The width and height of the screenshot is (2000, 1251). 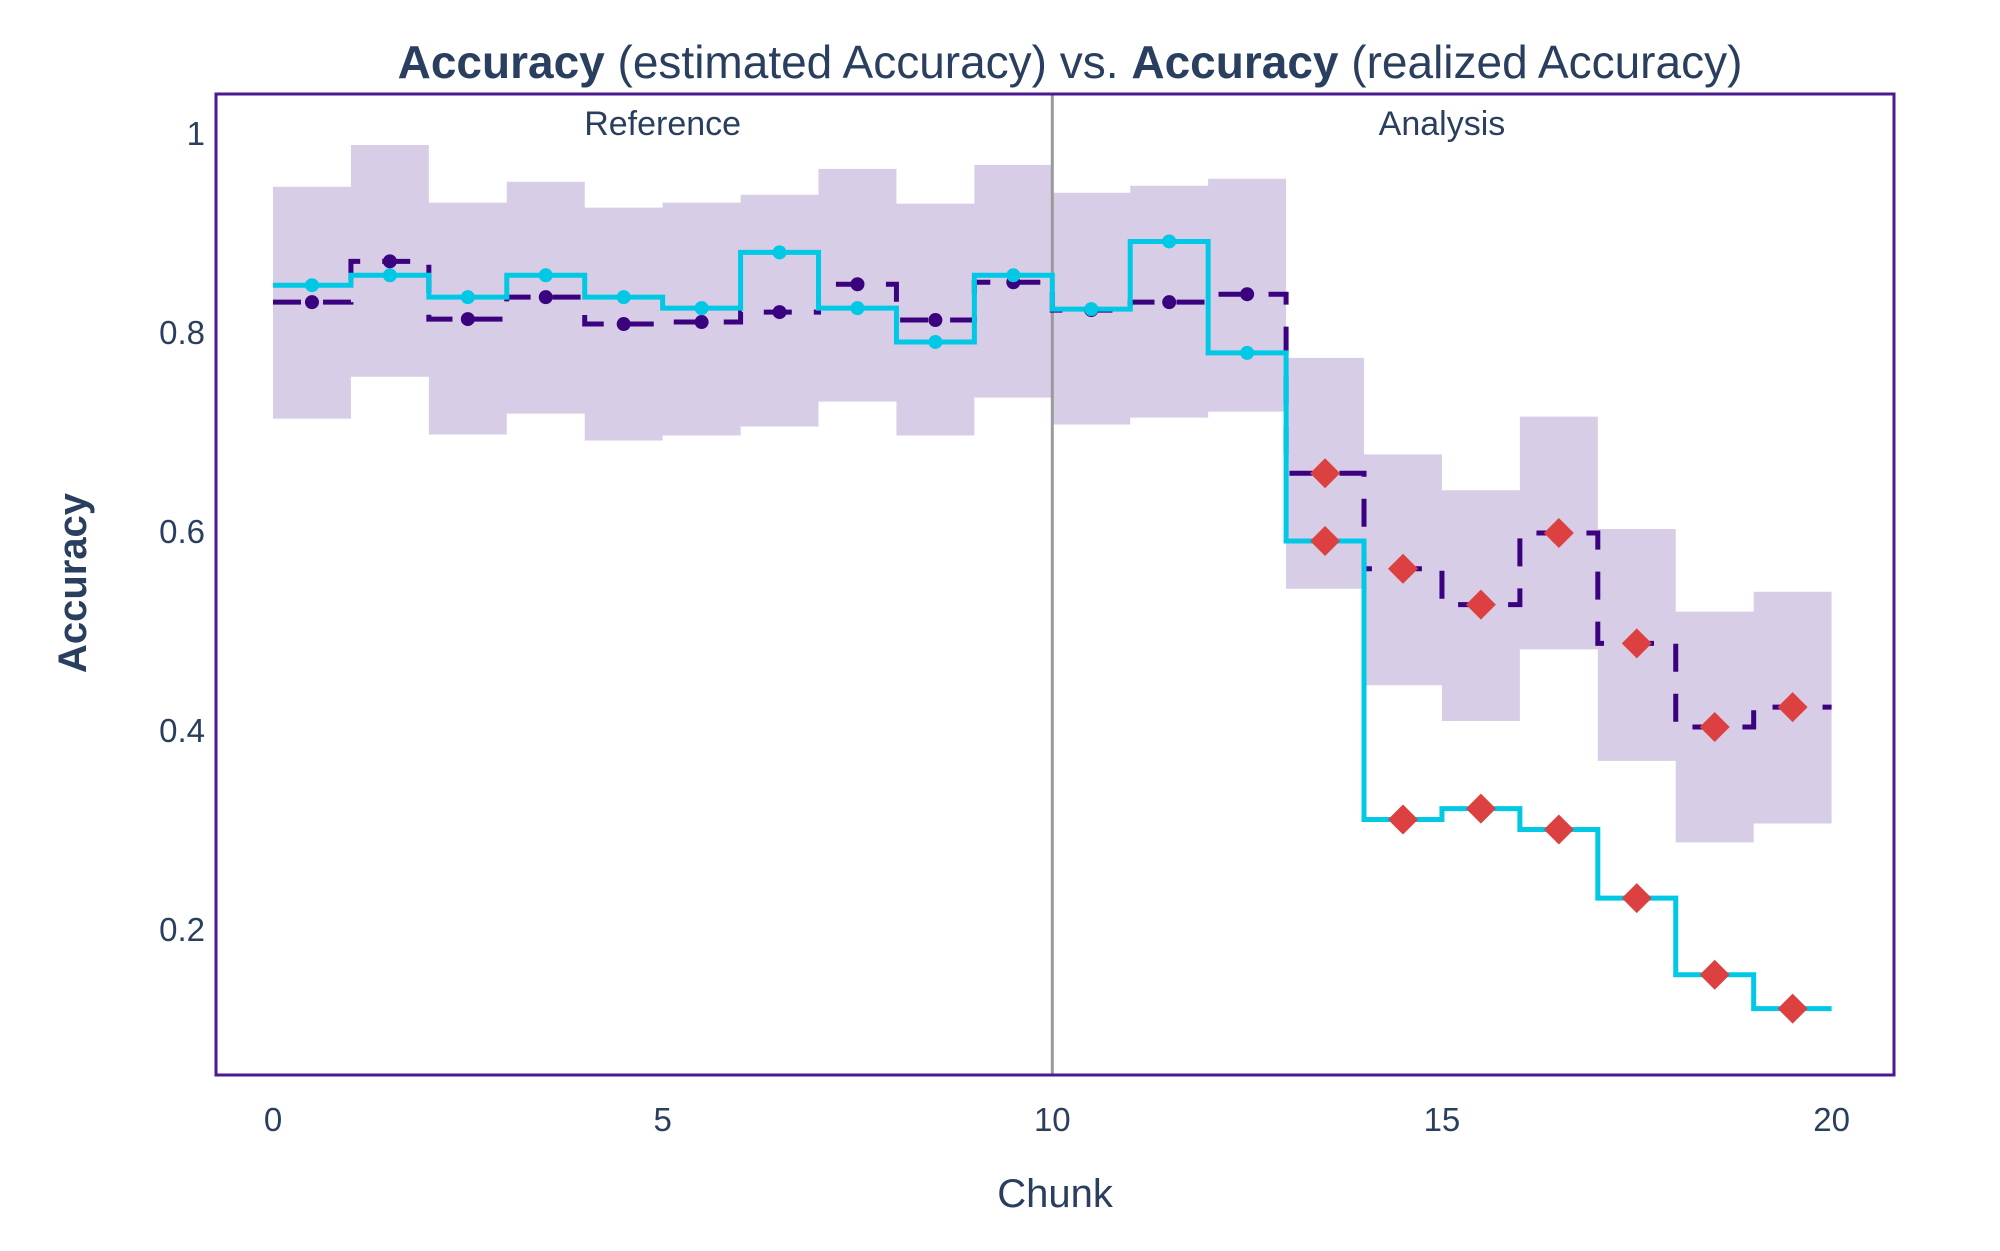 What do you see at coordinates (1831, 1119) in the screenshot?
I see `x-tick-label: 20` at bounding box center [1831, 1119].